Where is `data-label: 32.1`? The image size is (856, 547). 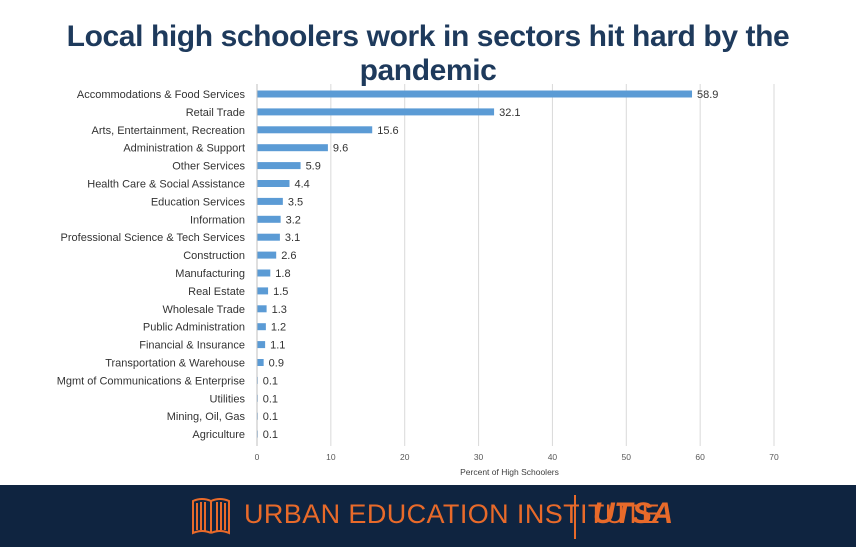
data-label: 32.1 is located at coordinates (509, 113).